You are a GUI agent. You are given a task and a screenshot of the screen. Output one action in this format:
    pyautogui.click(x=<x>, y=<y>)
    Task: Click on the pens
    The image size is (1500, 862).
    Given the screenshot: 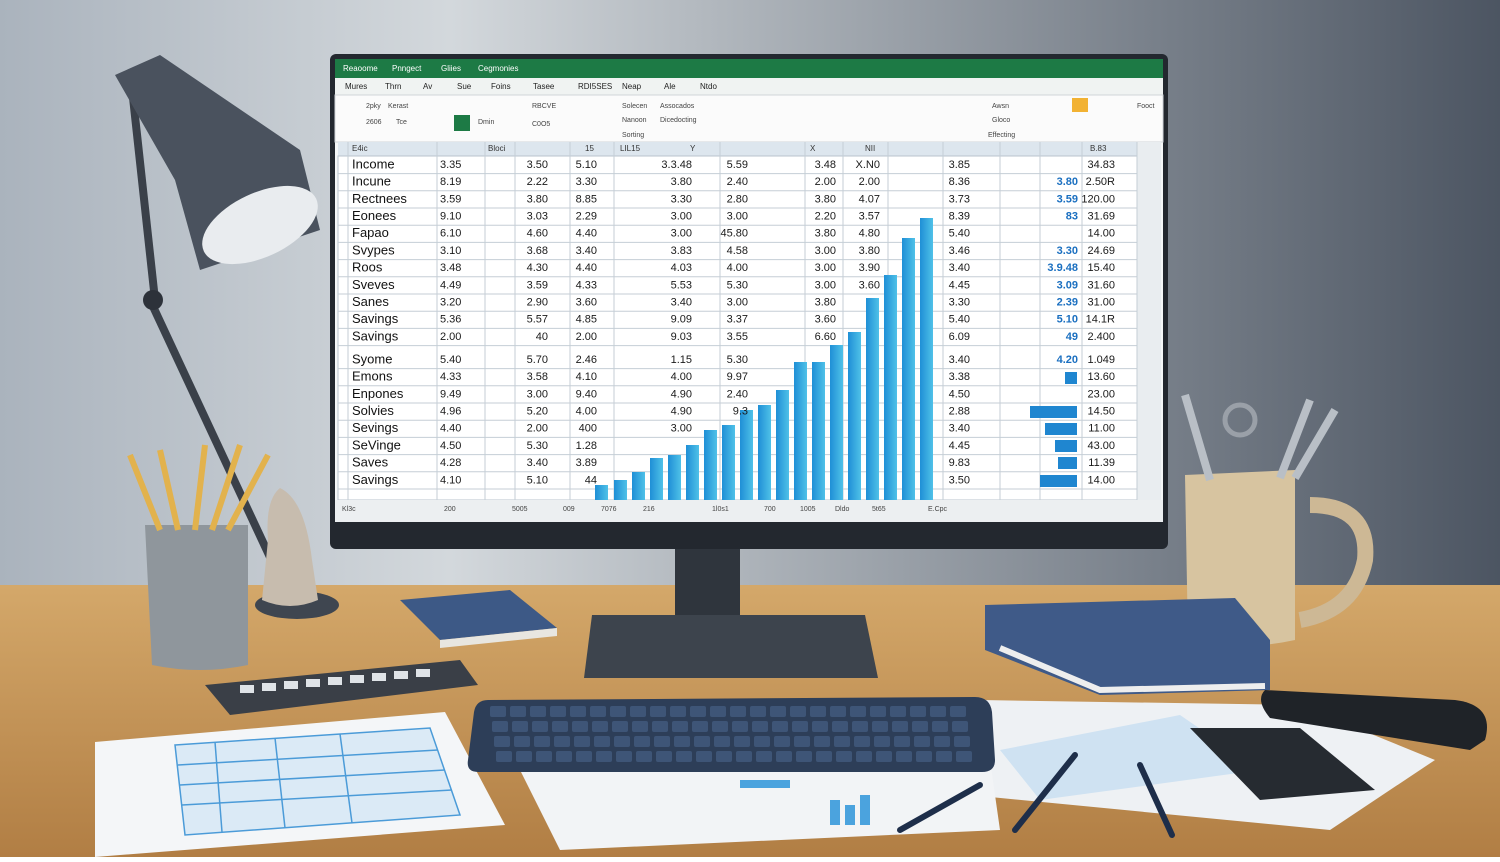 What is the action you would take?
    pyautogui.click(x=1036, y=795)
    